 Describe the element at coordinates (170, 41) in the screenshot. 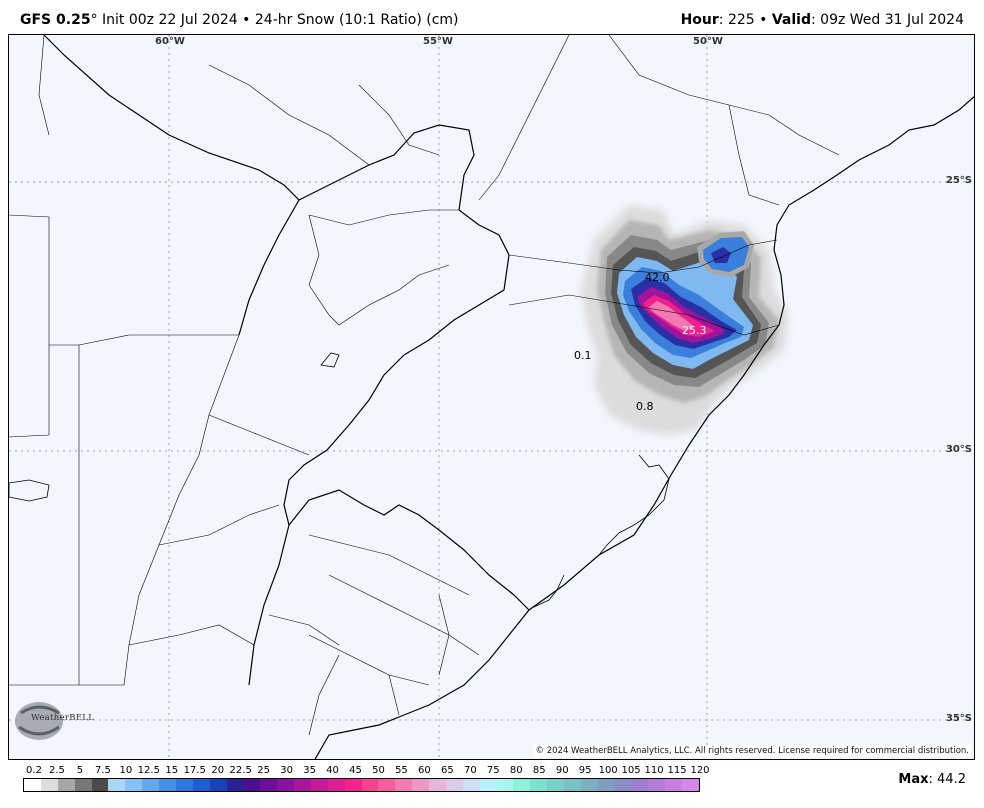

I see `lon-label-60w: 60°W` at that location.